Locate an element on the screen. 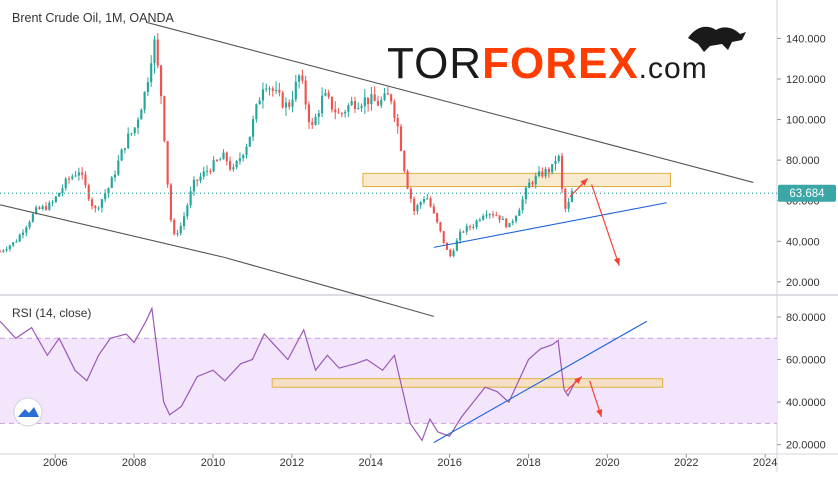  tv-logo-icon is located at coordinates (28, 412).